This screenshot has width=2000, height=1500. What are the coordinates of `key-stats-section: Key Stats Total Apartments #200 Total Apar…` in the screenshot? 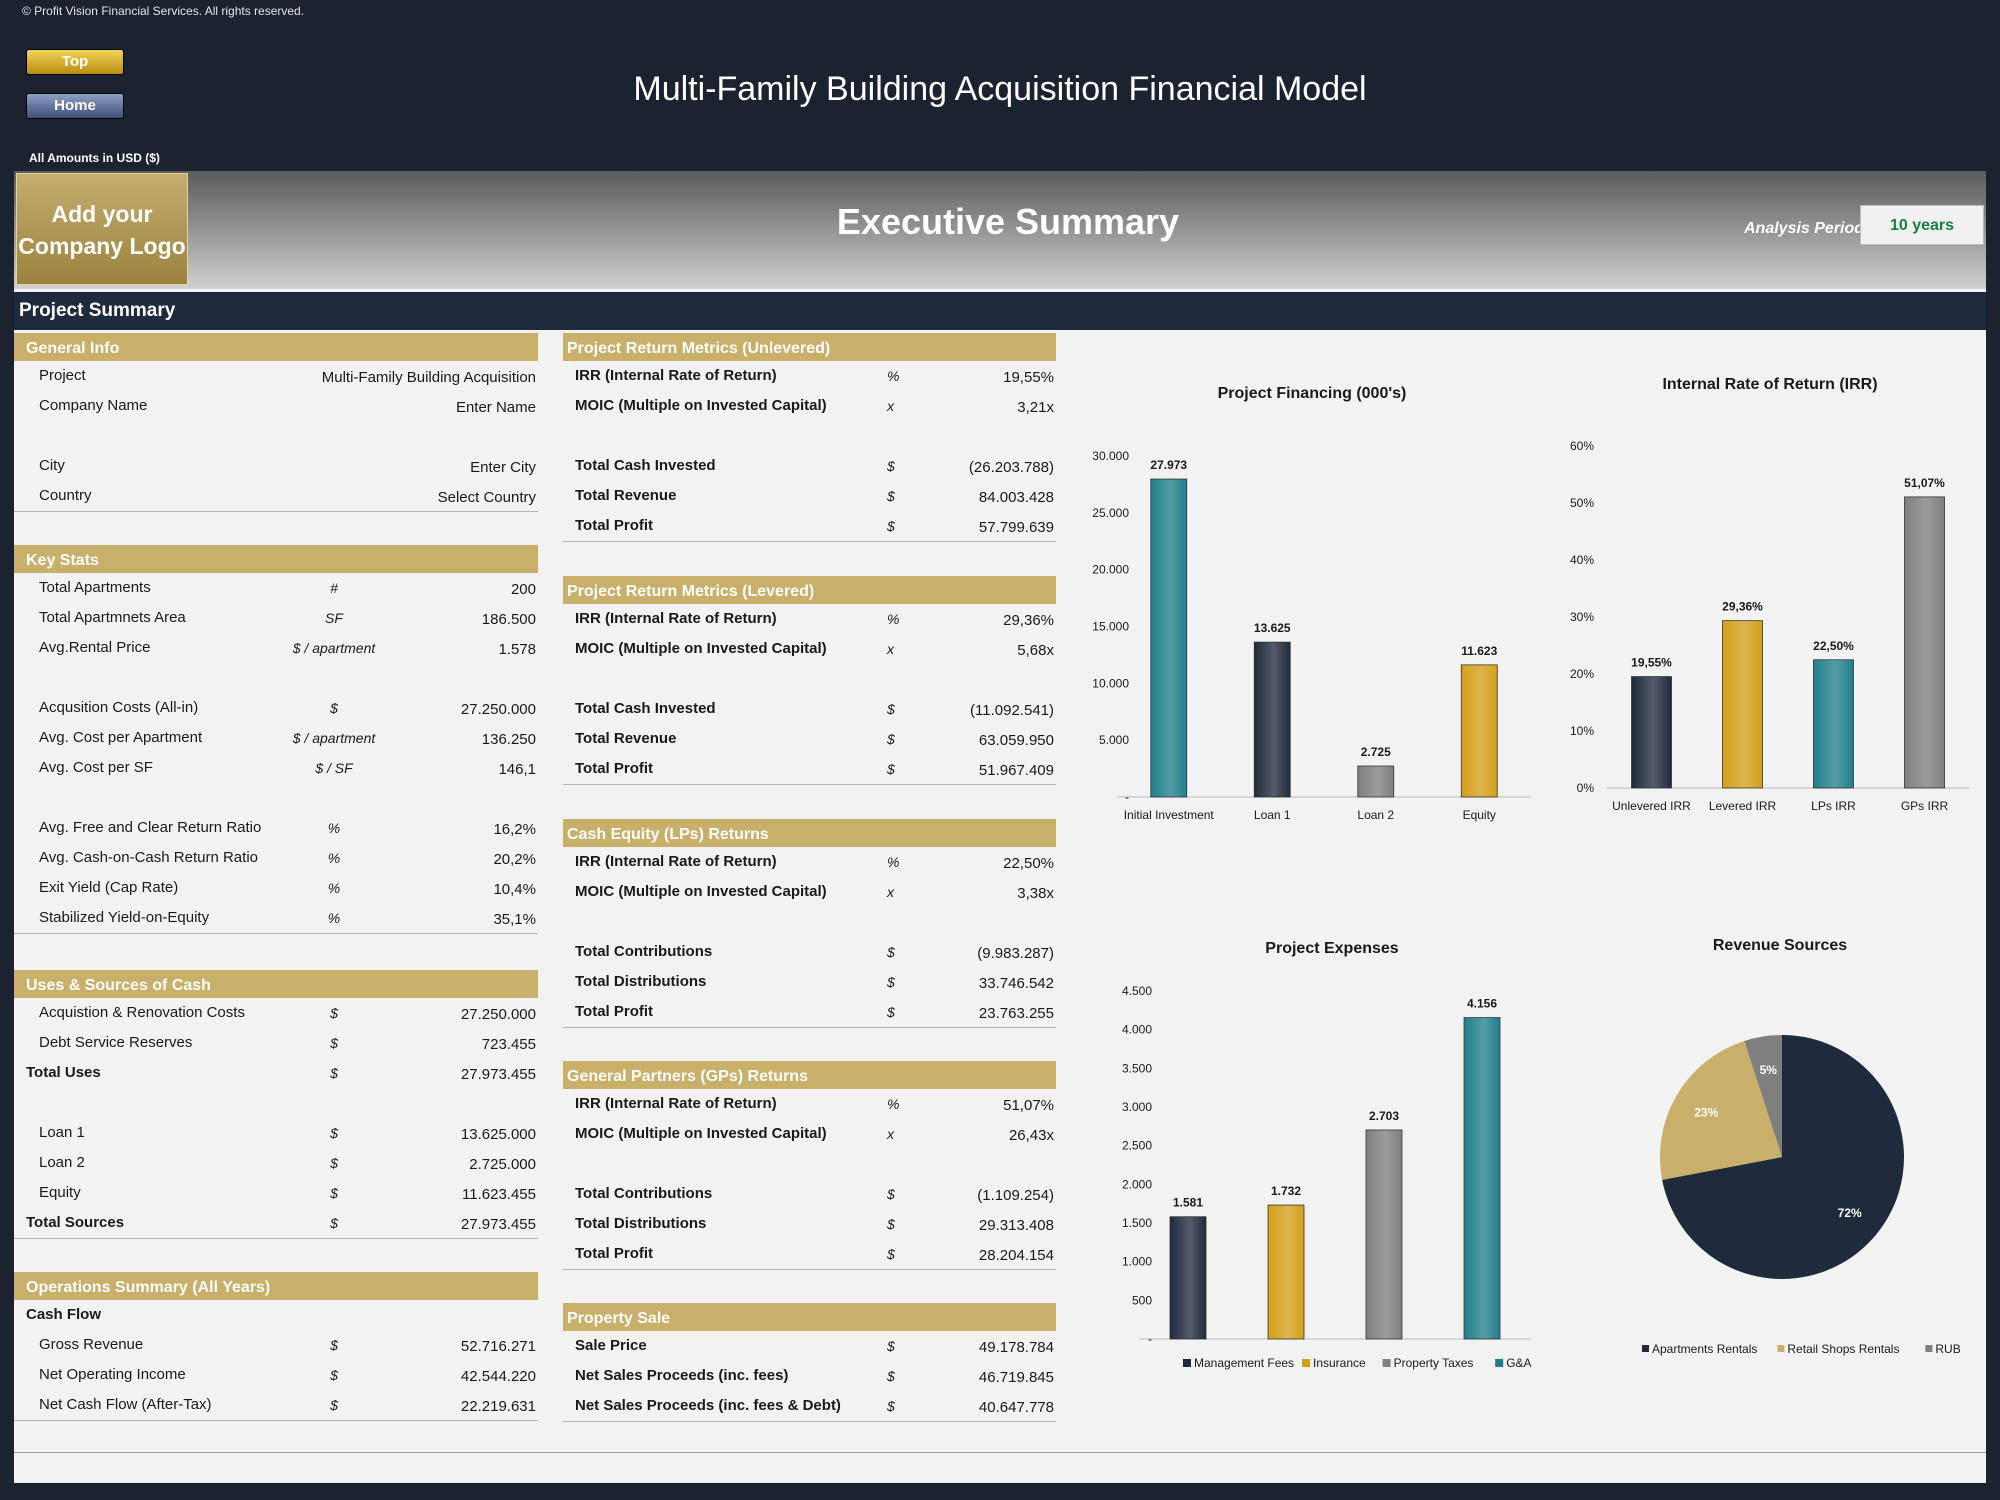 It's located at (276, 739).